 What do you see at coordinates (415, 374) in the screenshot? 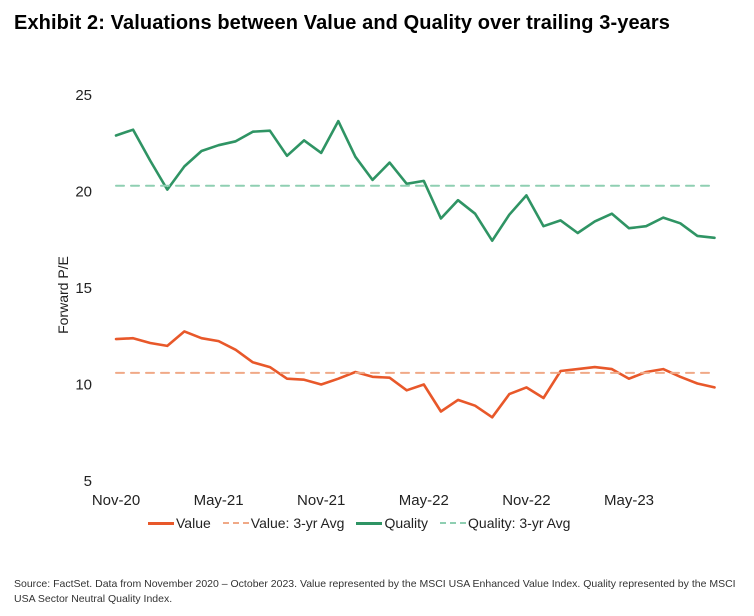
I see `series-line-value` at bounding box center [415, 374].